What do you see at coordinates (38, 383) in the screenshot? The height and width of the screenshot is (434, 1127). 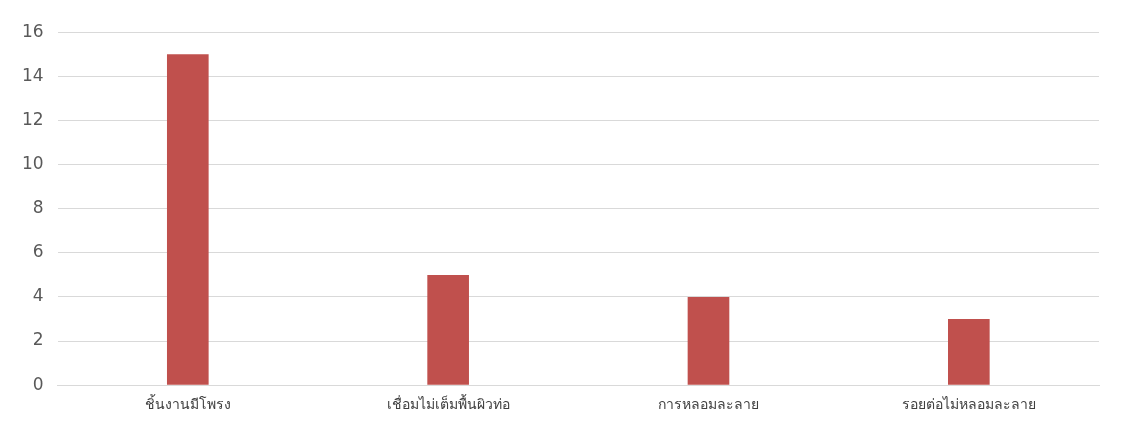 I see `y-tick-label: 0` at bounding box center [38, 383].